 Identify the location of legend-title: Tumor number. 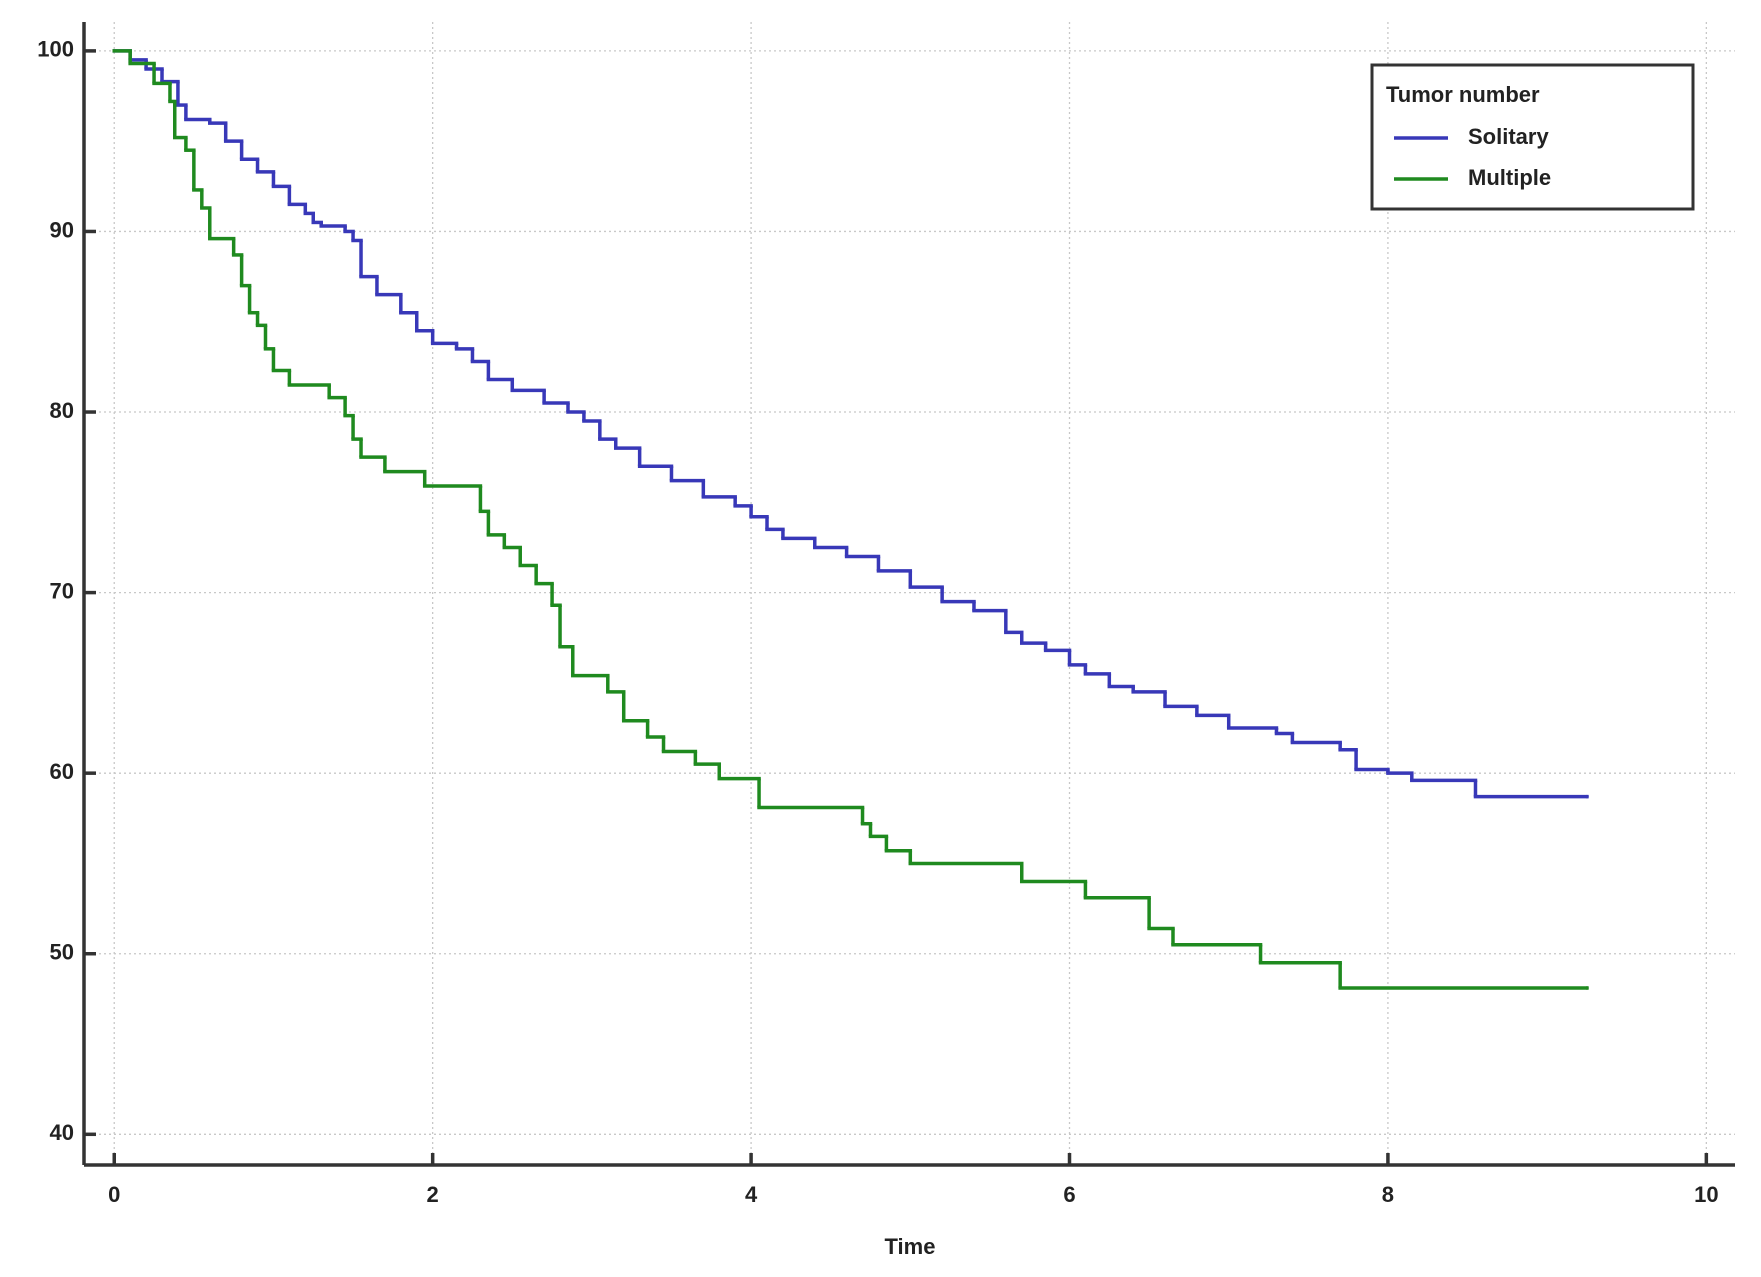
(1463, 94).